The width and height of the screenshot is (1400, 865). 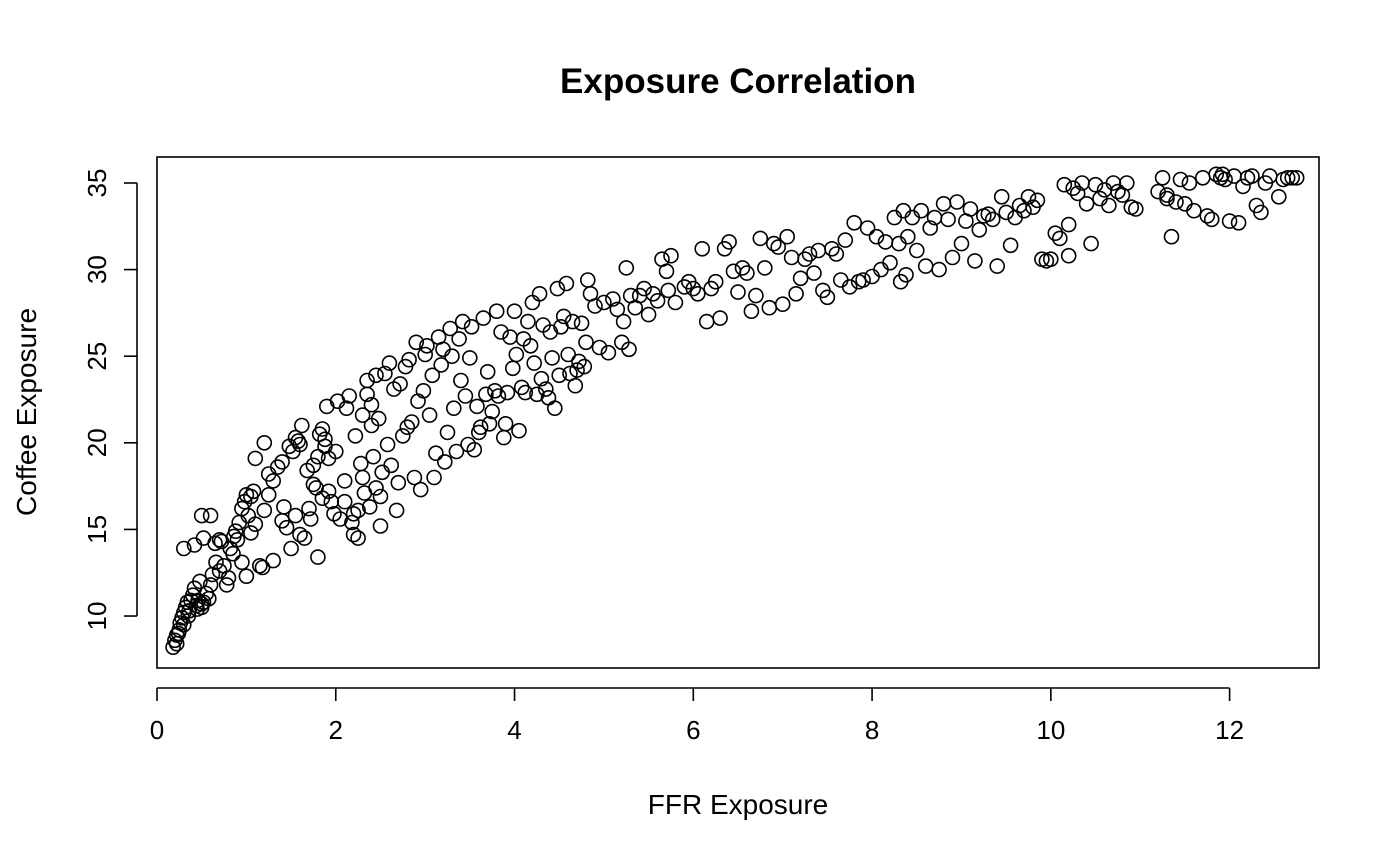 I want to click on x-axis: 0 2 4 6 8 10 12, so click(x=697, y=716).